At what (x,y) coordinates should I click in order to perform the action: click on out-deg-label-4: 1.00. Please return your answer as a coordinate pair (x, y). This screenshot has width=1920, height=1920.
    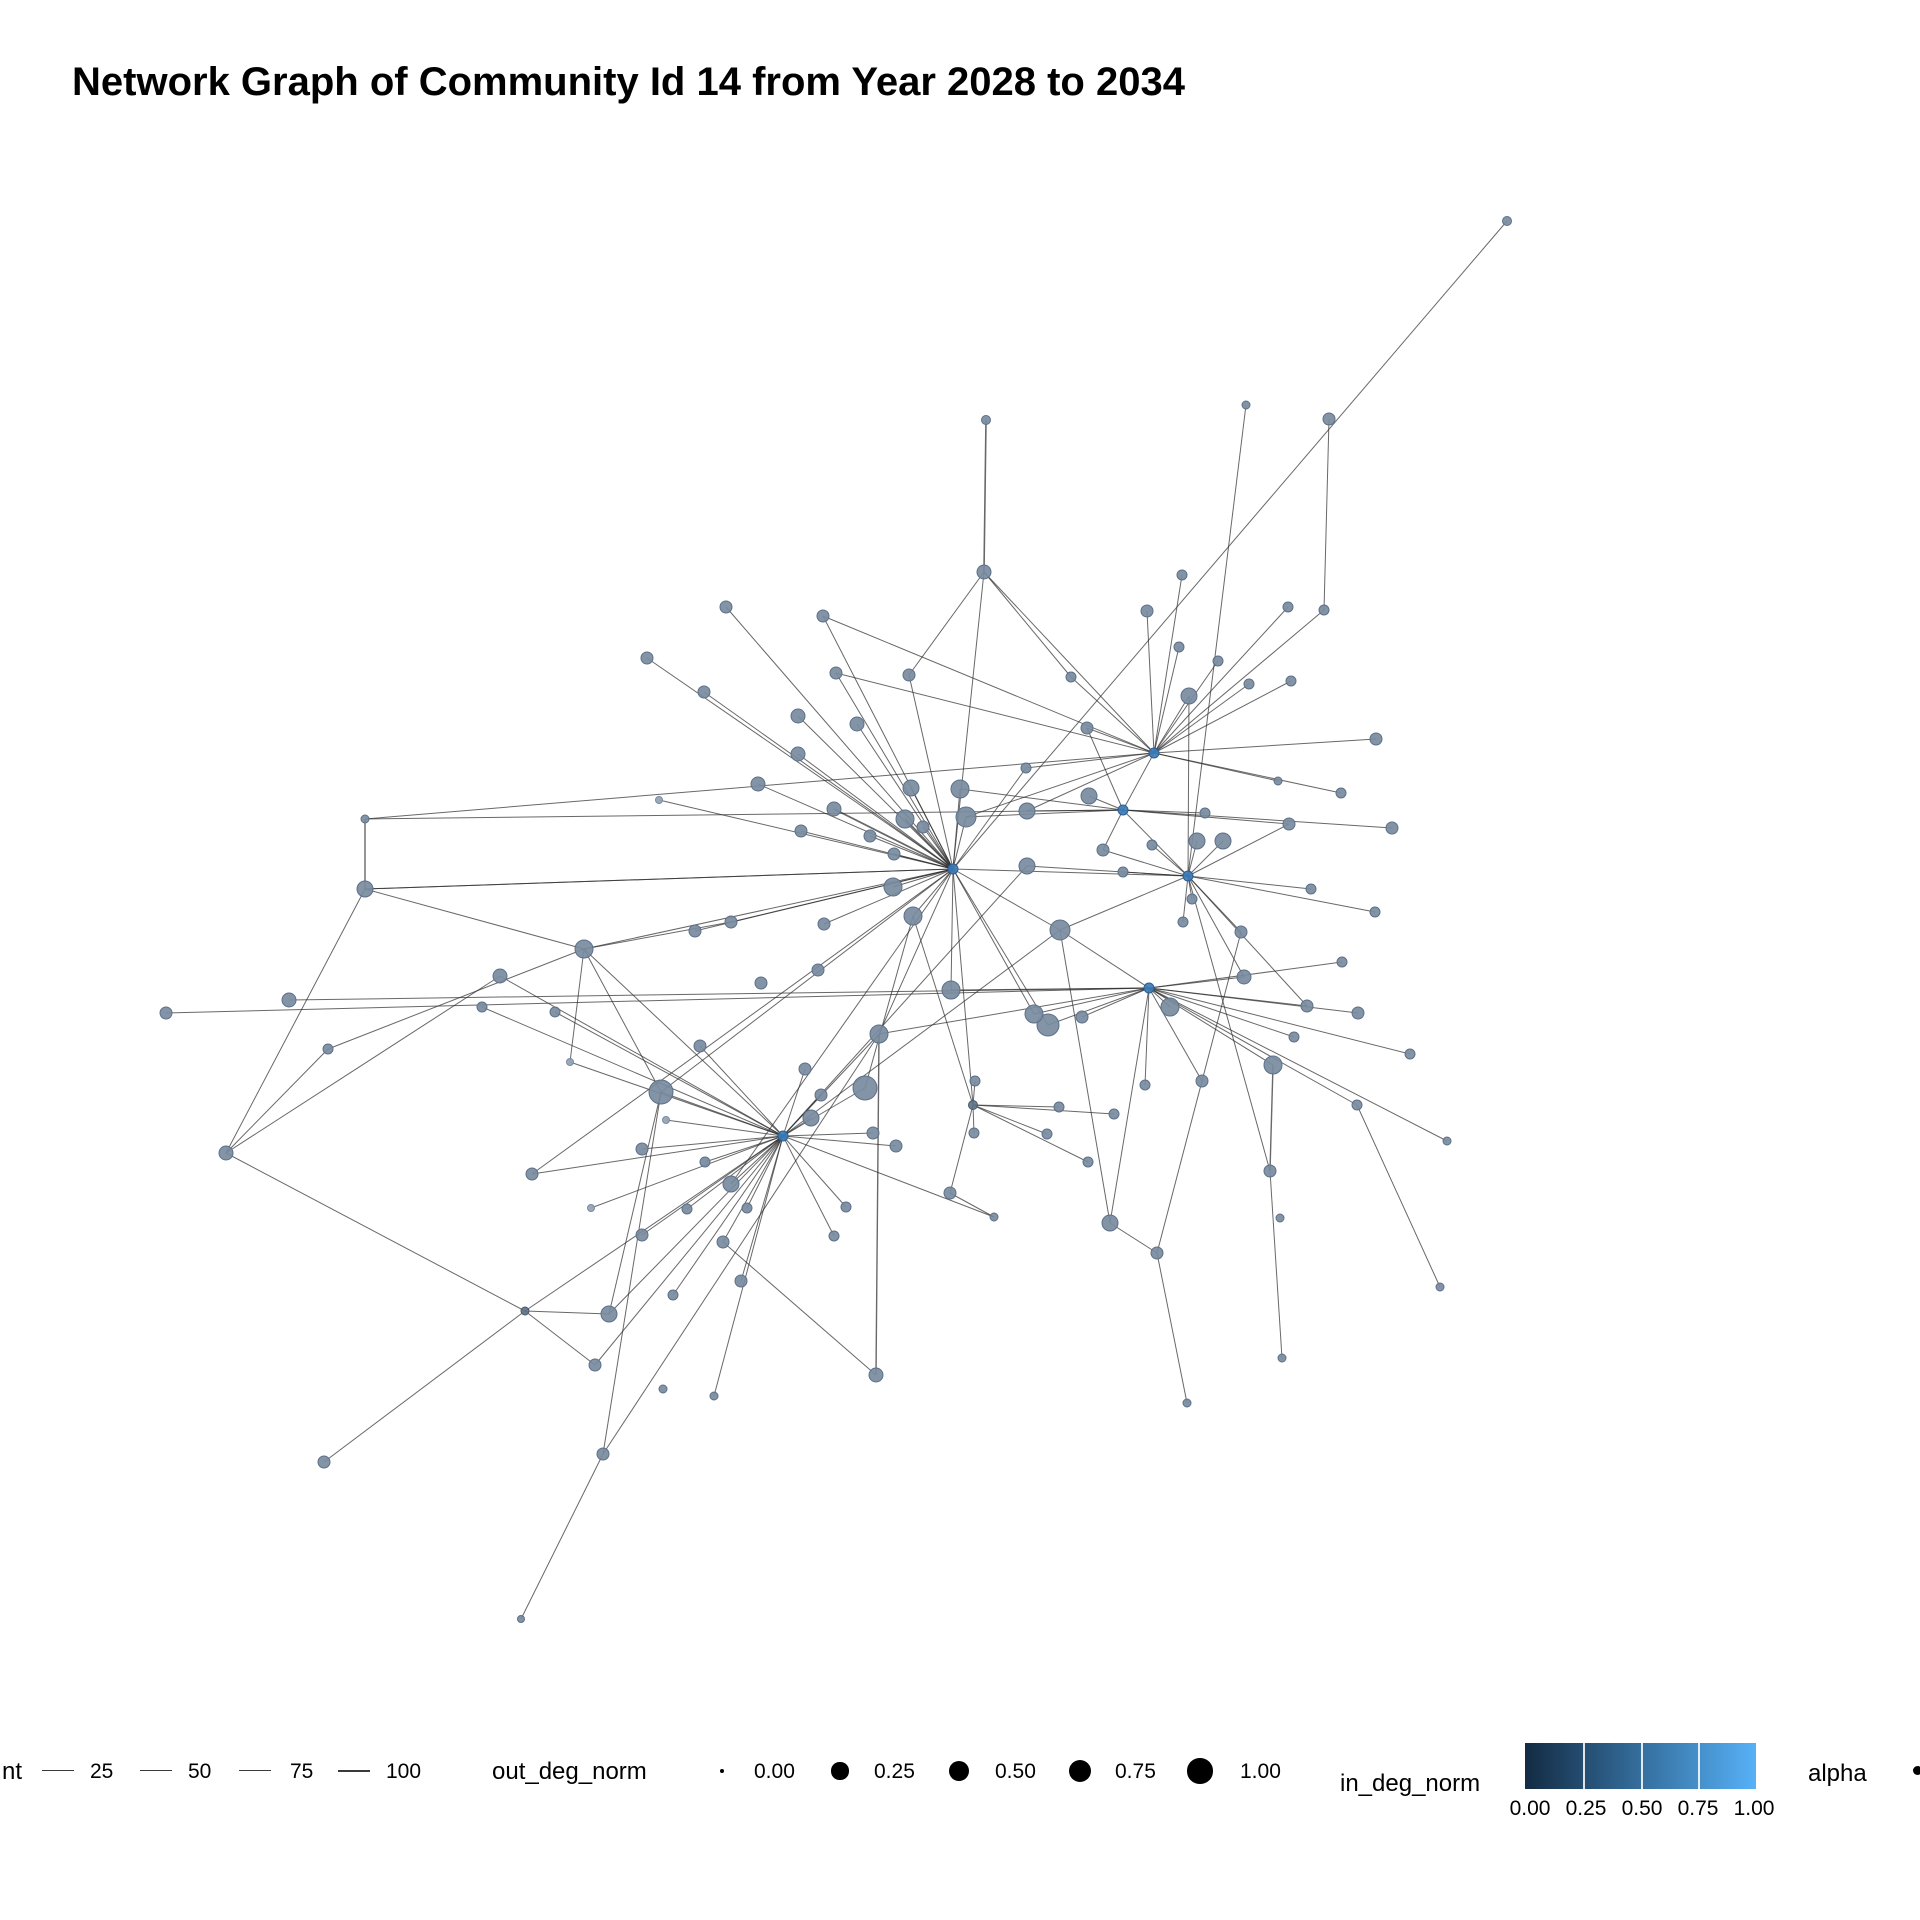
    Looking at the image, I should click on (1260, 1771).